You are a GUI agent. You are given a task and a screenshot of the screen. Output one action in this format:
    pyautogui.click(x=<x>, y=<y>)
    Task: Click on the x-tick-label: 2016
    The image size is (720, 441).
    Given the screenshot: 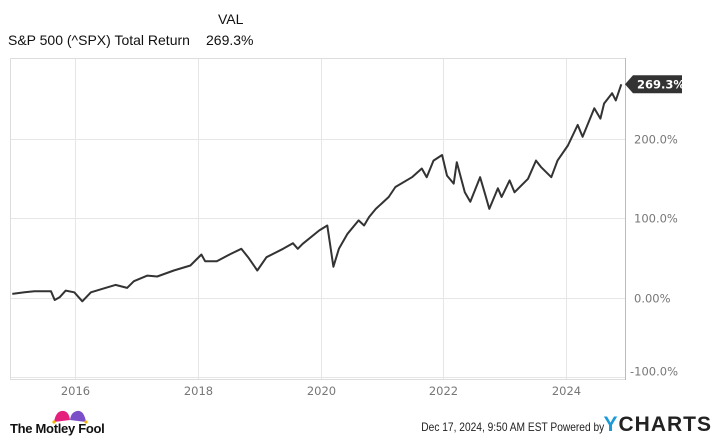 What is the action you would take?
    pyautogui.click(x=75, y=391)
    